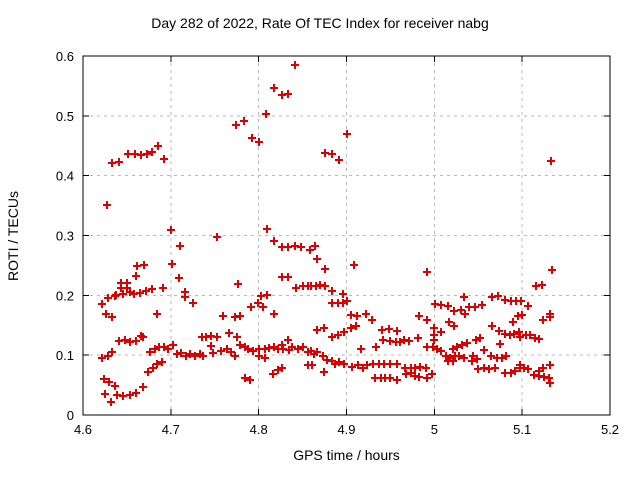 The image size is (640, 480). What do you see at coordinates (65, 116) in the screenshot?
I see `y-tick-label: 0.5` at bounding box center [65, 116].